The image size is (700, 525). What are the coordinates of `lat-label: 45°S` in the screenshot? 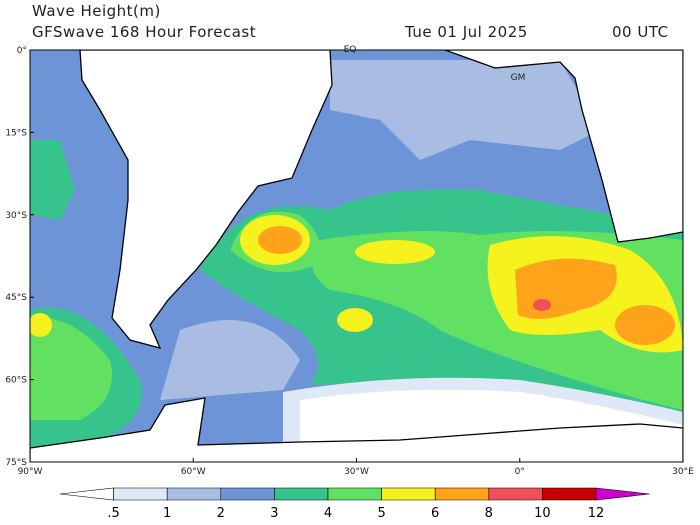 It's located at (16, 298).